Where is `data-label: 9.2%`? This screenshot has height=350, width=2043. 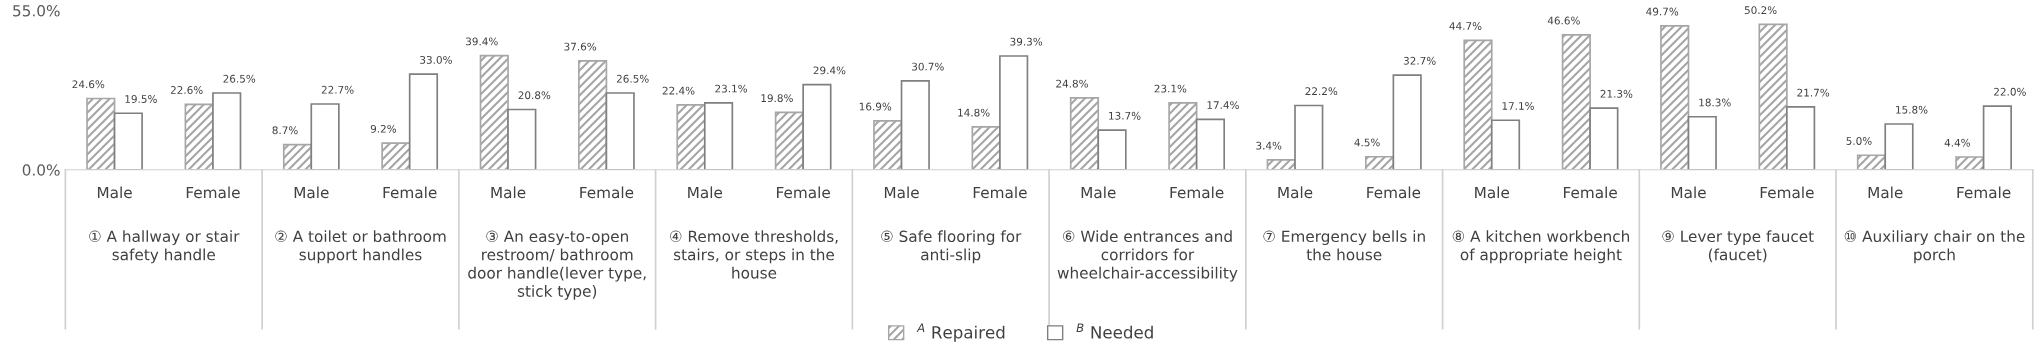 data-label: 9.2% is located at coordinates (383, 128).